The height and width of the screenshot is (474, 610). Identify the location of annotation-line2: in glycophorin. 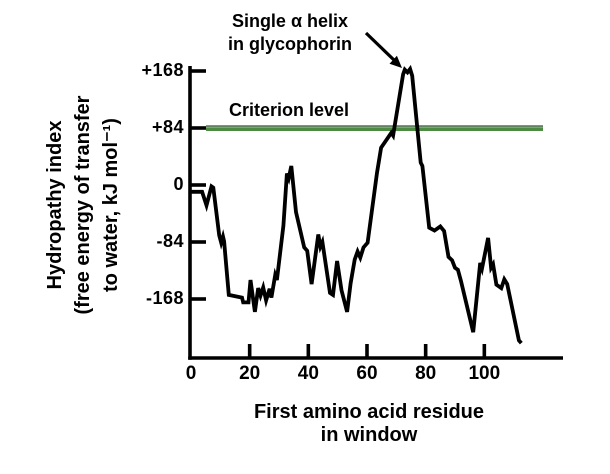
(290, 44).